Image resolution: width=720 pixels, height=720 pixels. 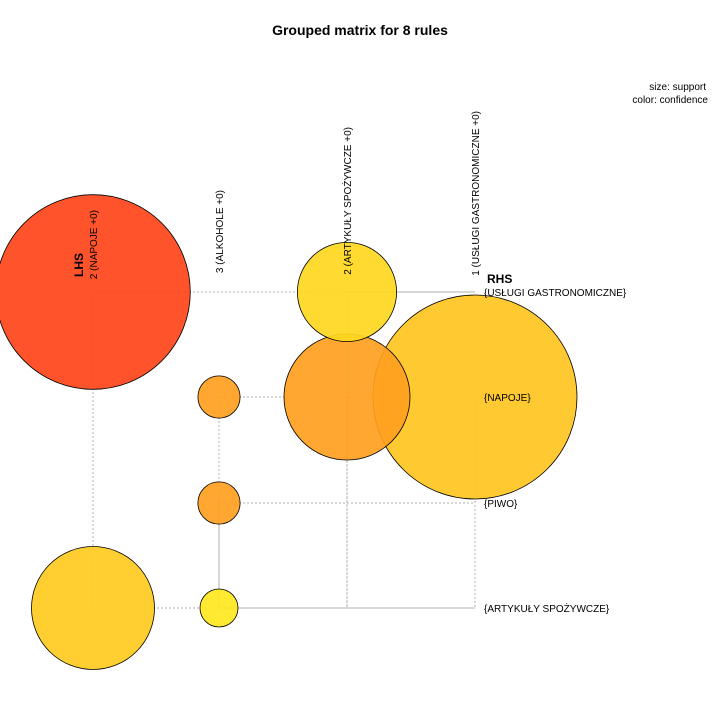 I want to click on legend-size-label: size: support, so click(x=677, y=87).